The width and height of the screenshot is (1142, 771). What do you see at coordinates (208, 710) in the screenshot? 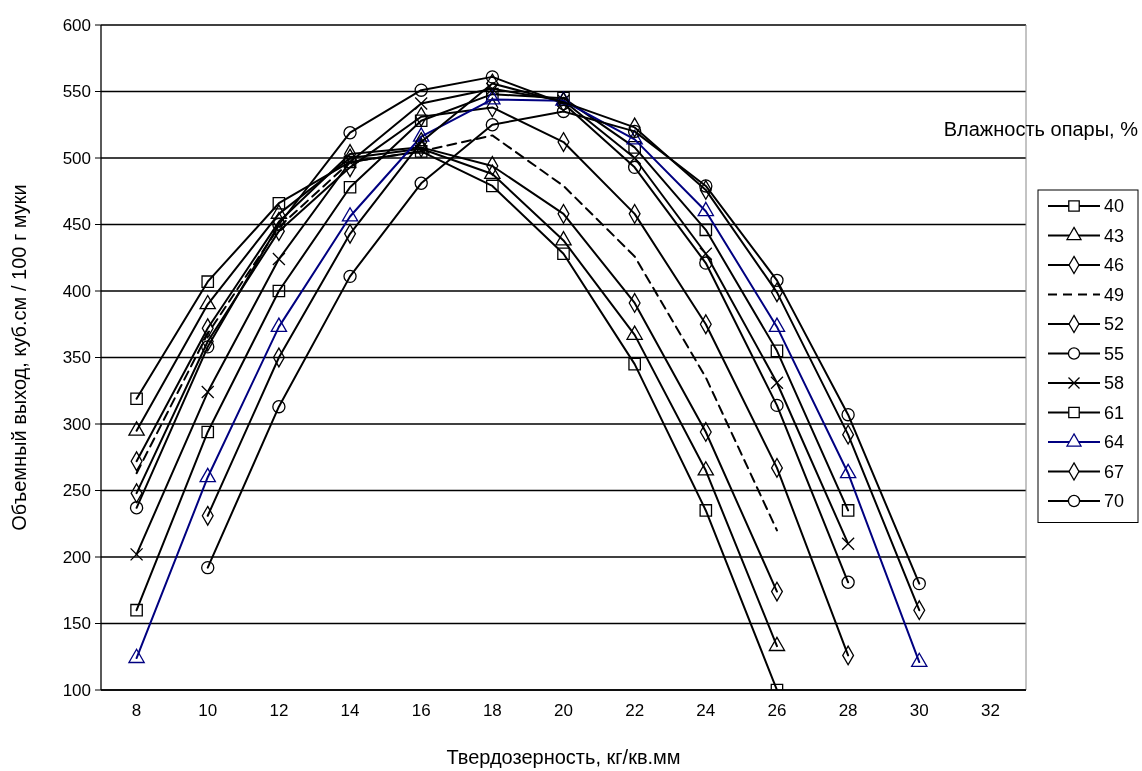
I see `x-tick-label: 10` at bounding box center [208, 710].